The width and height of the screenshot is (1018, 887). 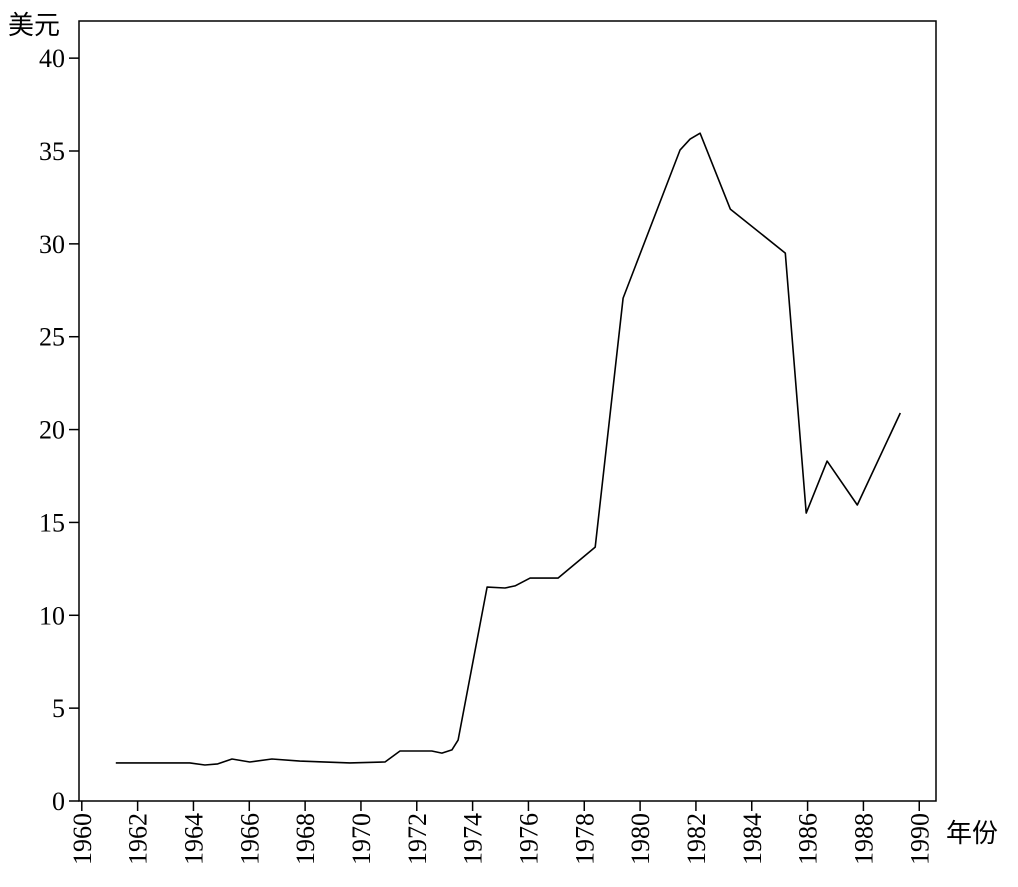 I want to click on y-tick-label: 40, so click(x=52, y=58).